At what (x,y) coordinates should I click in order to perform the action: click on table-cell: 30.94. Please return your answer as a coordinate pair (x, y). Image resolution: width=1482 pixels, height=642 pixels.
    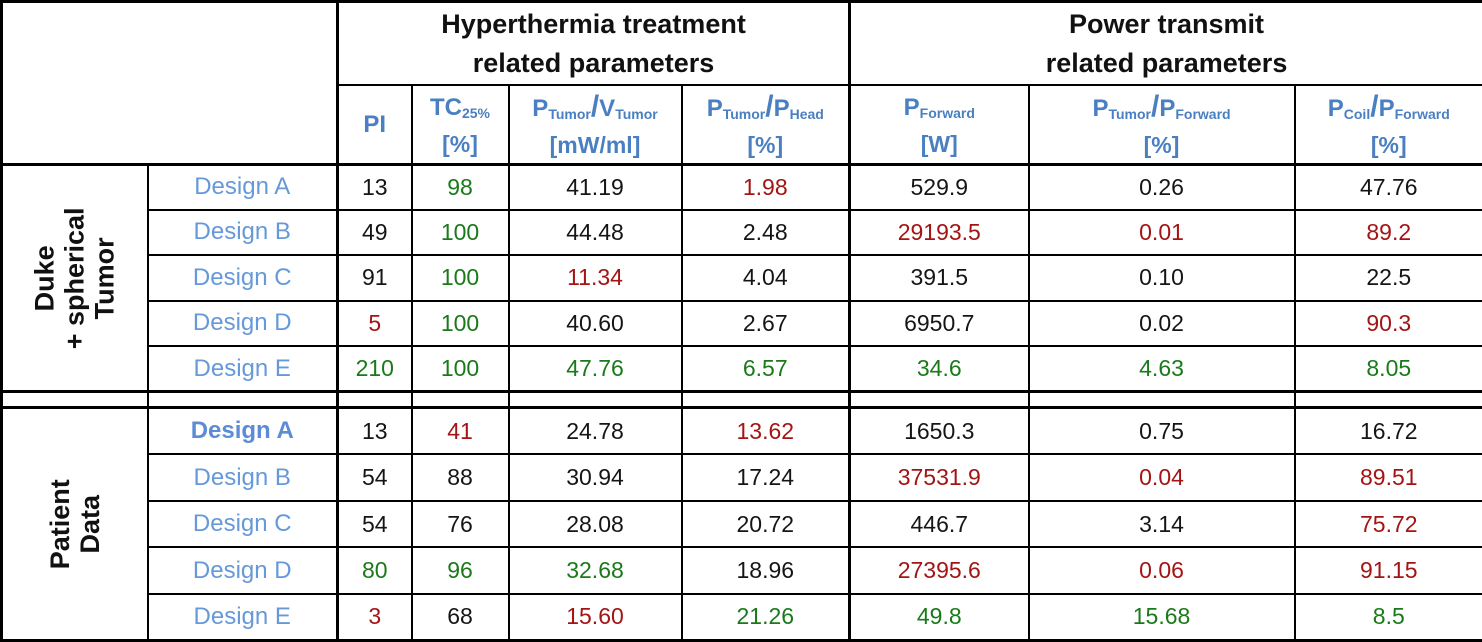
    Looking at the image, I should click on (595, 477).